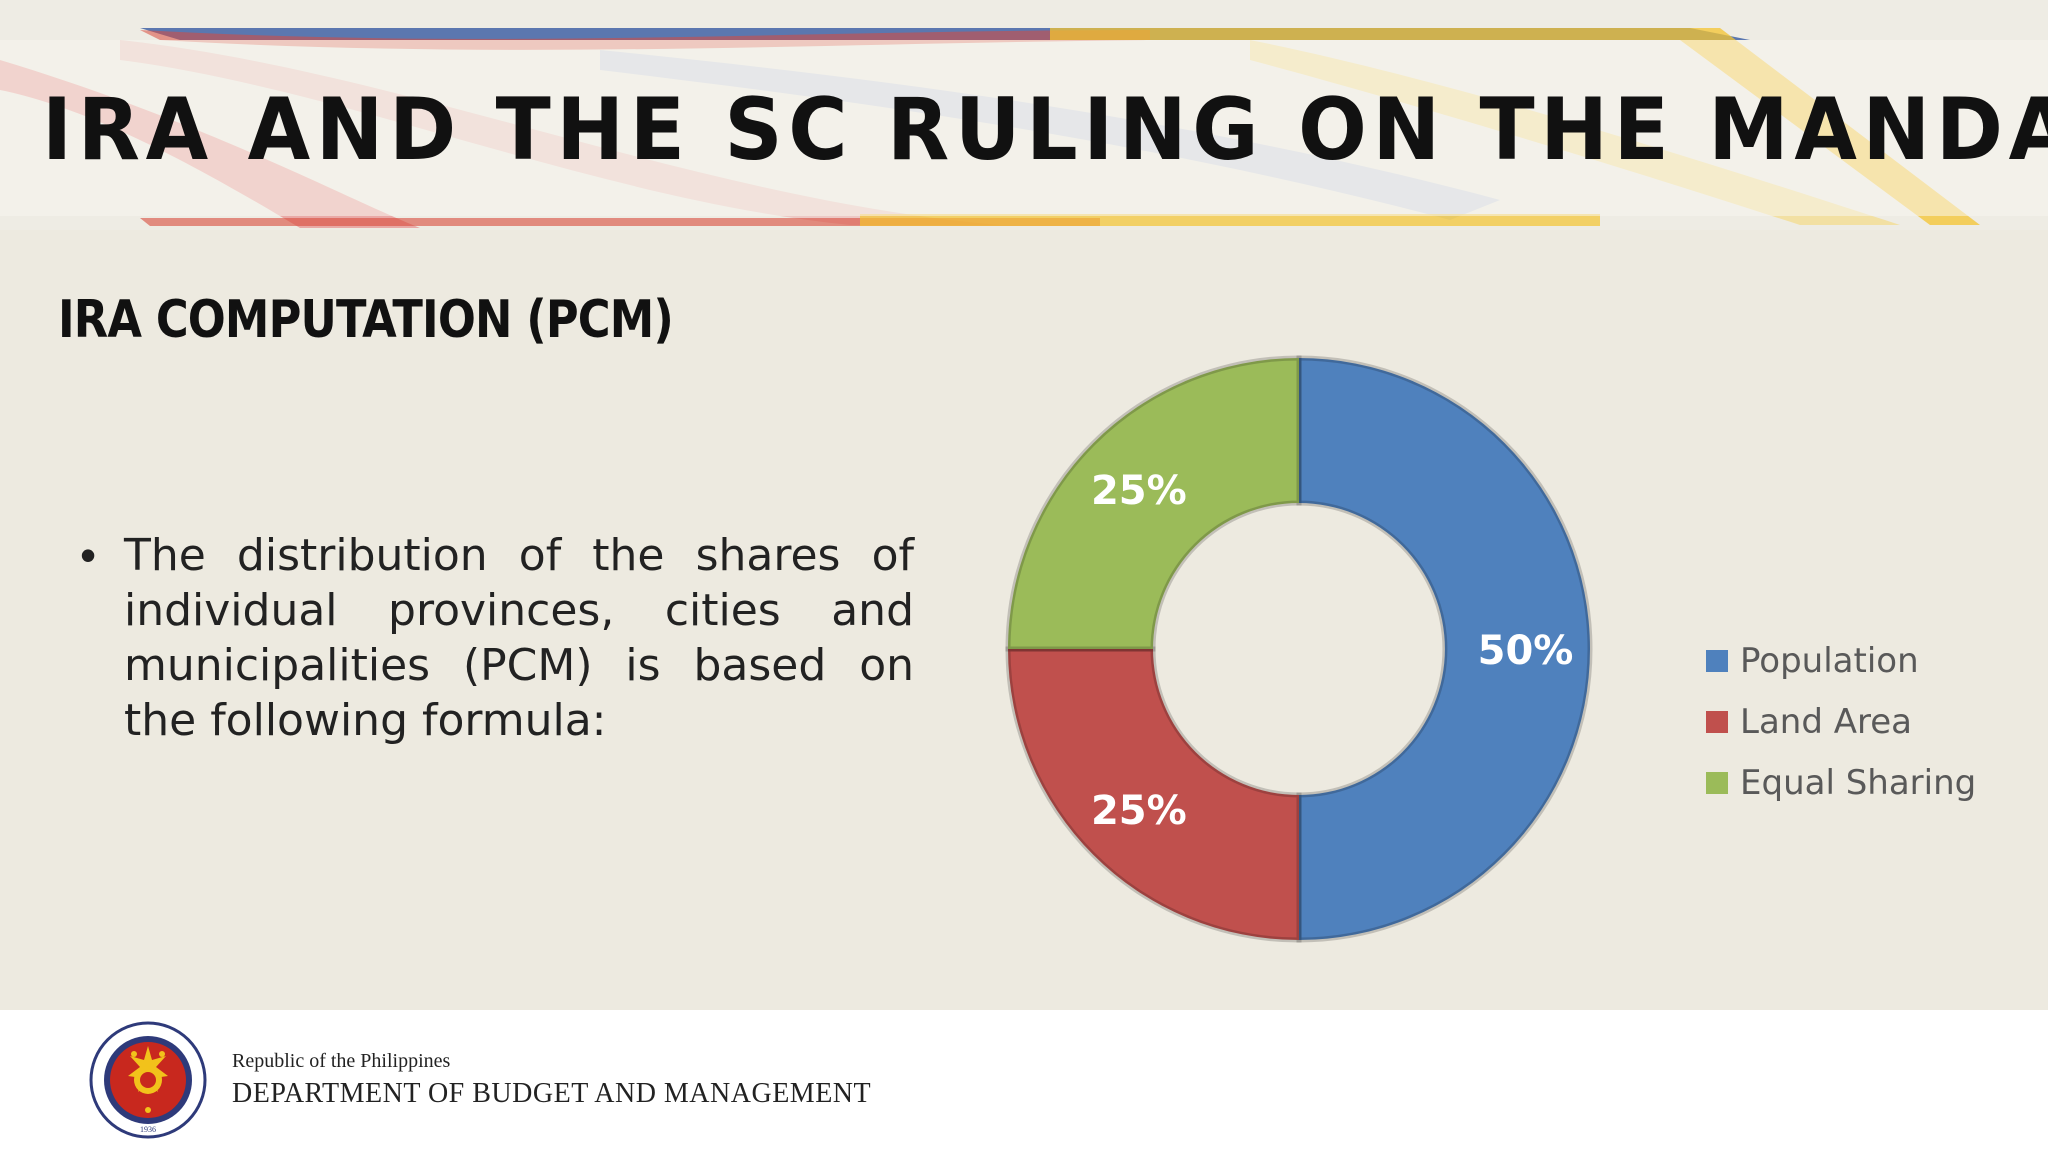 Image resolution: width=2048 pixels, height=1152 pixels. I want to click on chart-legend: Population Land Area Equal Sharing, so click(1841, 721).